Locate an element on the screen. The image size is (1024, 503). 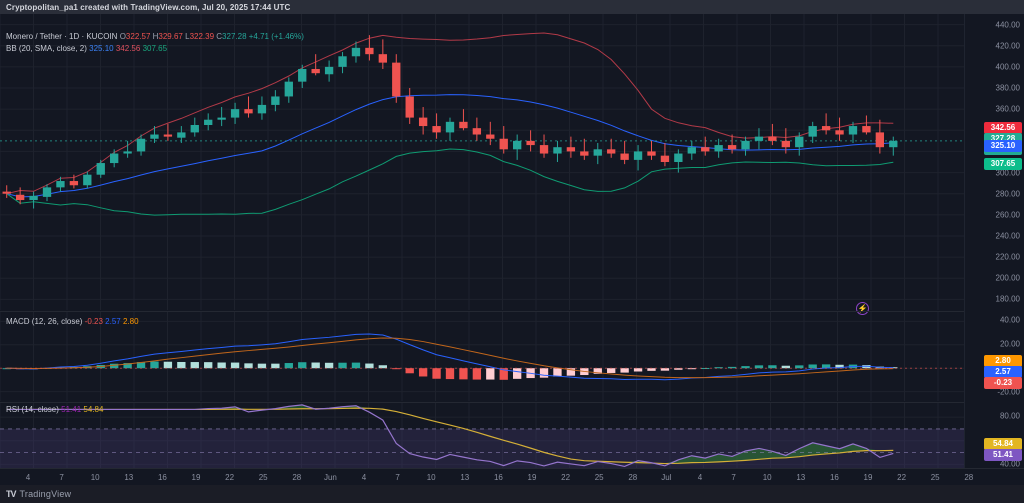
macd-signal-value: 2.80 is located at coordinates (130, 321).